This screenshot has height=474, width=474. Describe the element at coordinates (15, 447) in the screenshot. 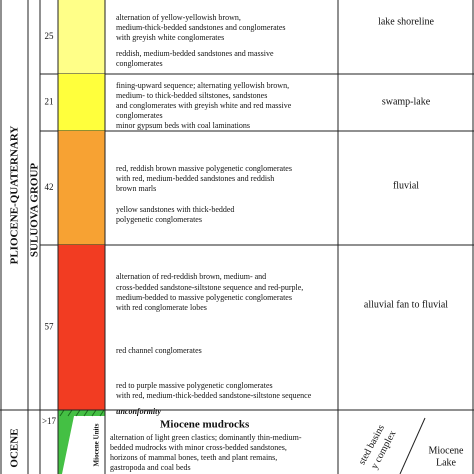

I see `lower-period-label: OCENE` at that location.